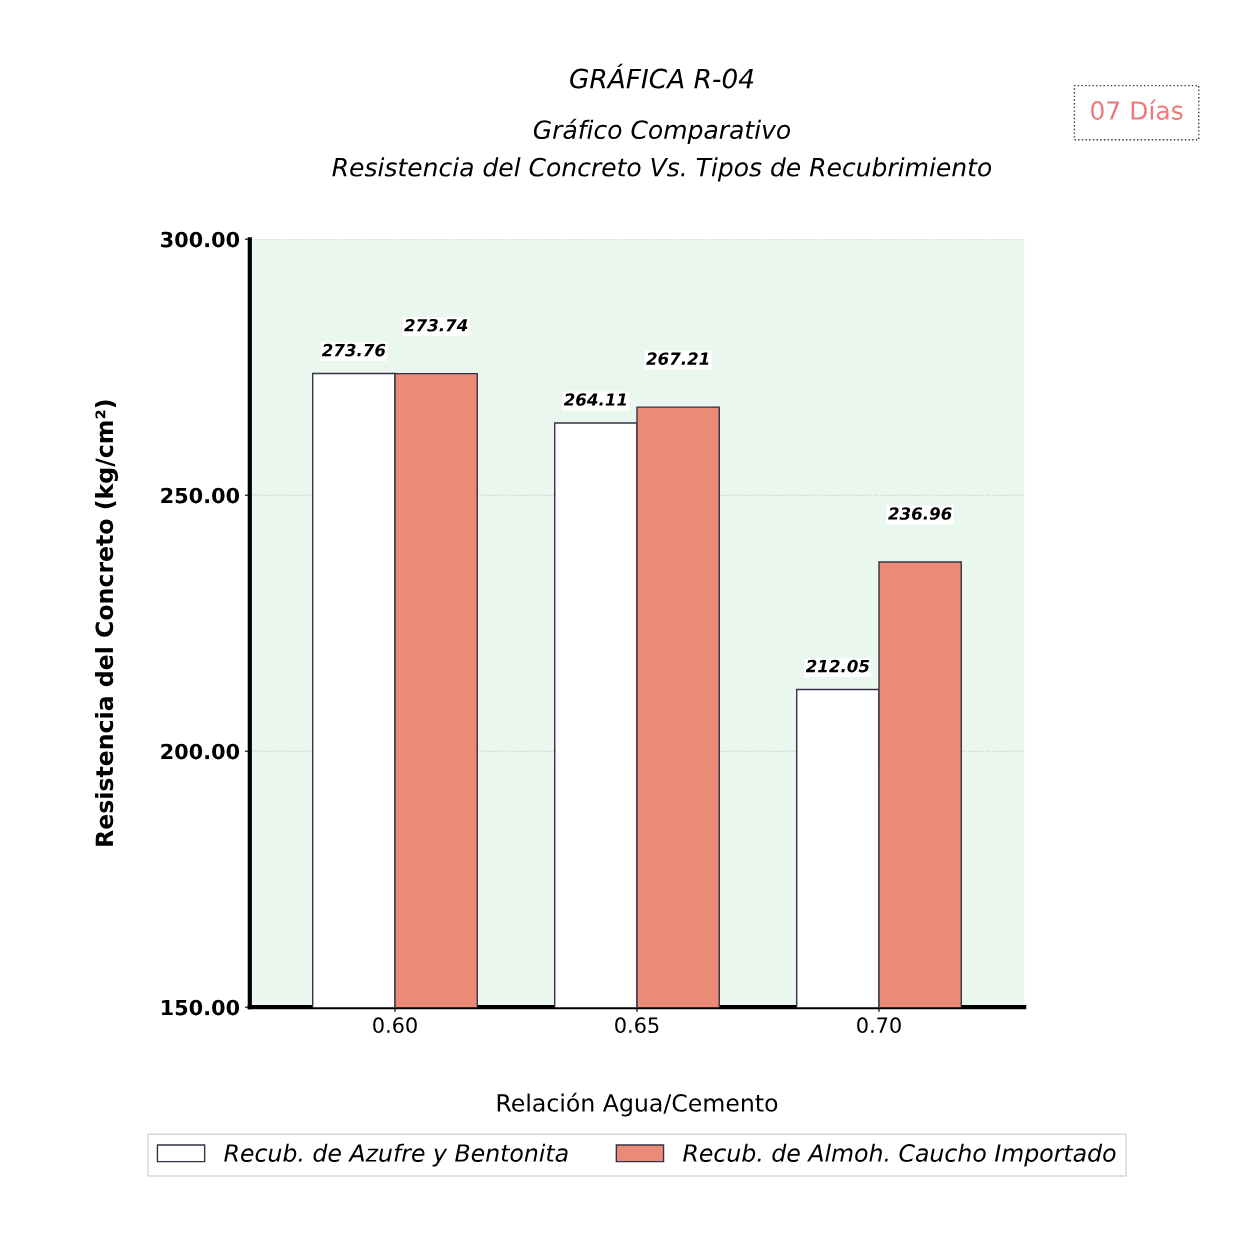 The width and height of the screenshot is (1249, 1259). Describe the element at coordinates (200, 239) in the screenshot. I see `y-tick-label: 300.00` at that location.